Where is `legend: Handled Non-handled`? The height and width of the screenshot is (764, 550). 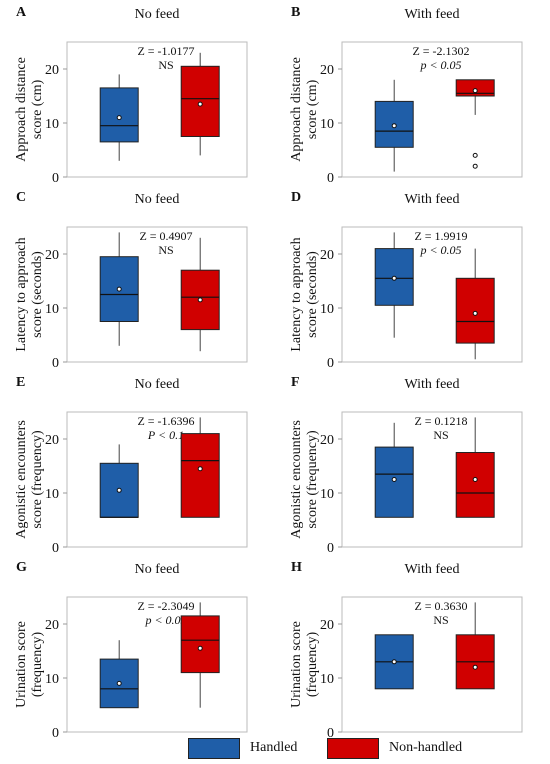 legend: Handled Non-handled is located at coordinates (275, 748).